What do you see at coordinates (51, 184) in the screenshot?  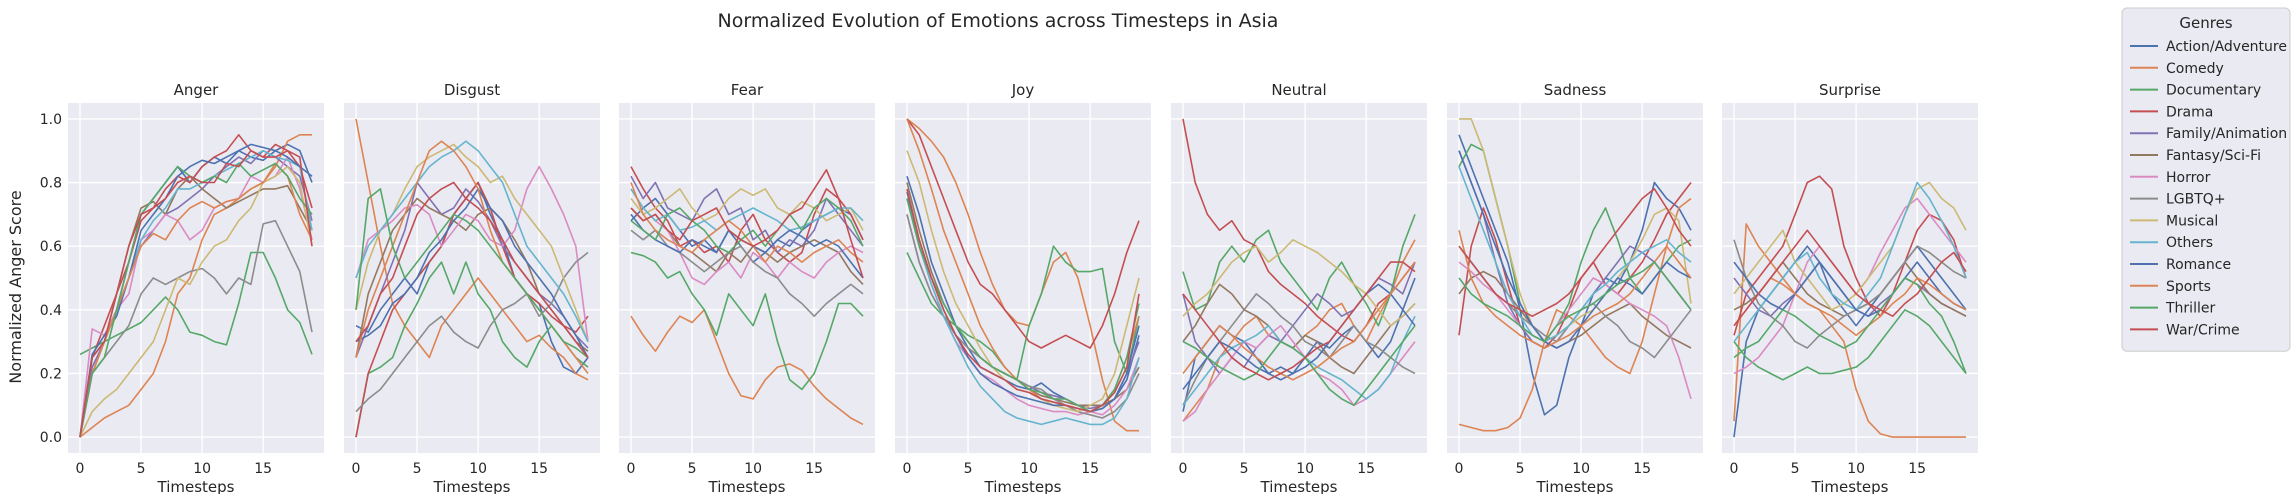 I see `y-tick-label: 0.8` at bounding box center [51, 184].